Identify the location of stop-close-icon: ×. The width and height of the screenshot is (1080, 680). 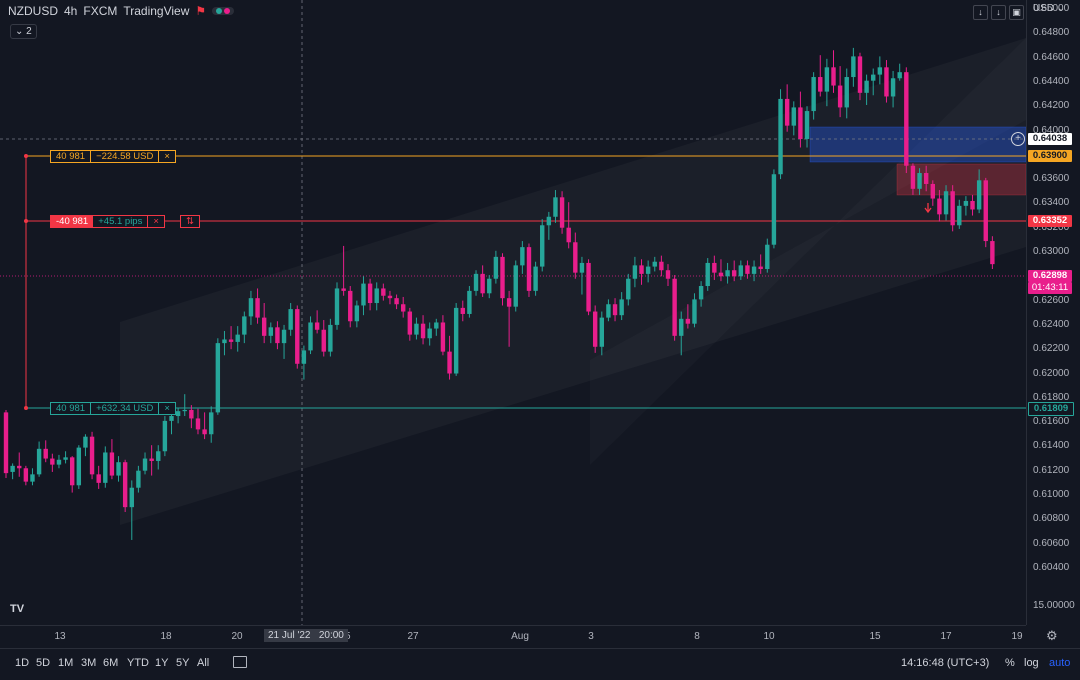
(156, 221).